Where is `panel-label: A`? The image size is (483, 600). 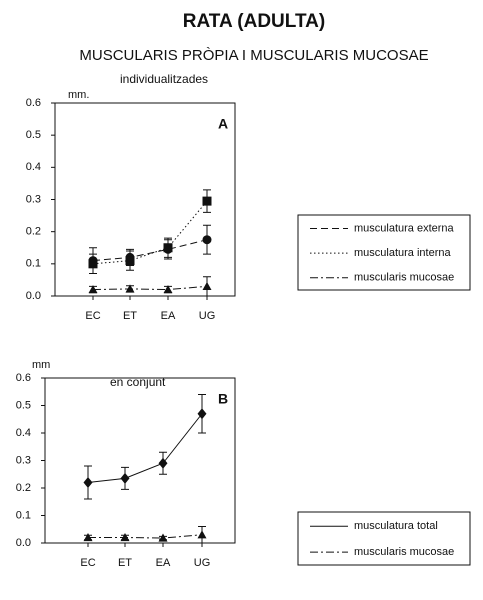
panel-label: A is located at coordinates (223, 124).